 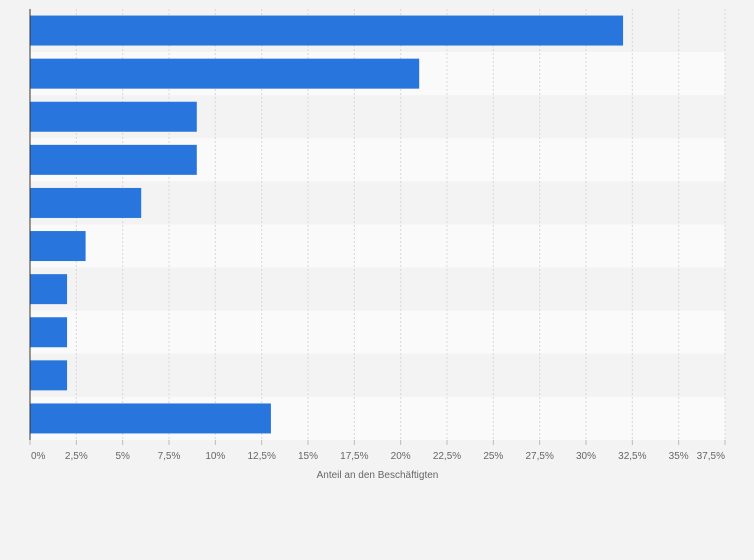 I want to click on x-tick-label: 12,5%, so click(x=261, y=456).